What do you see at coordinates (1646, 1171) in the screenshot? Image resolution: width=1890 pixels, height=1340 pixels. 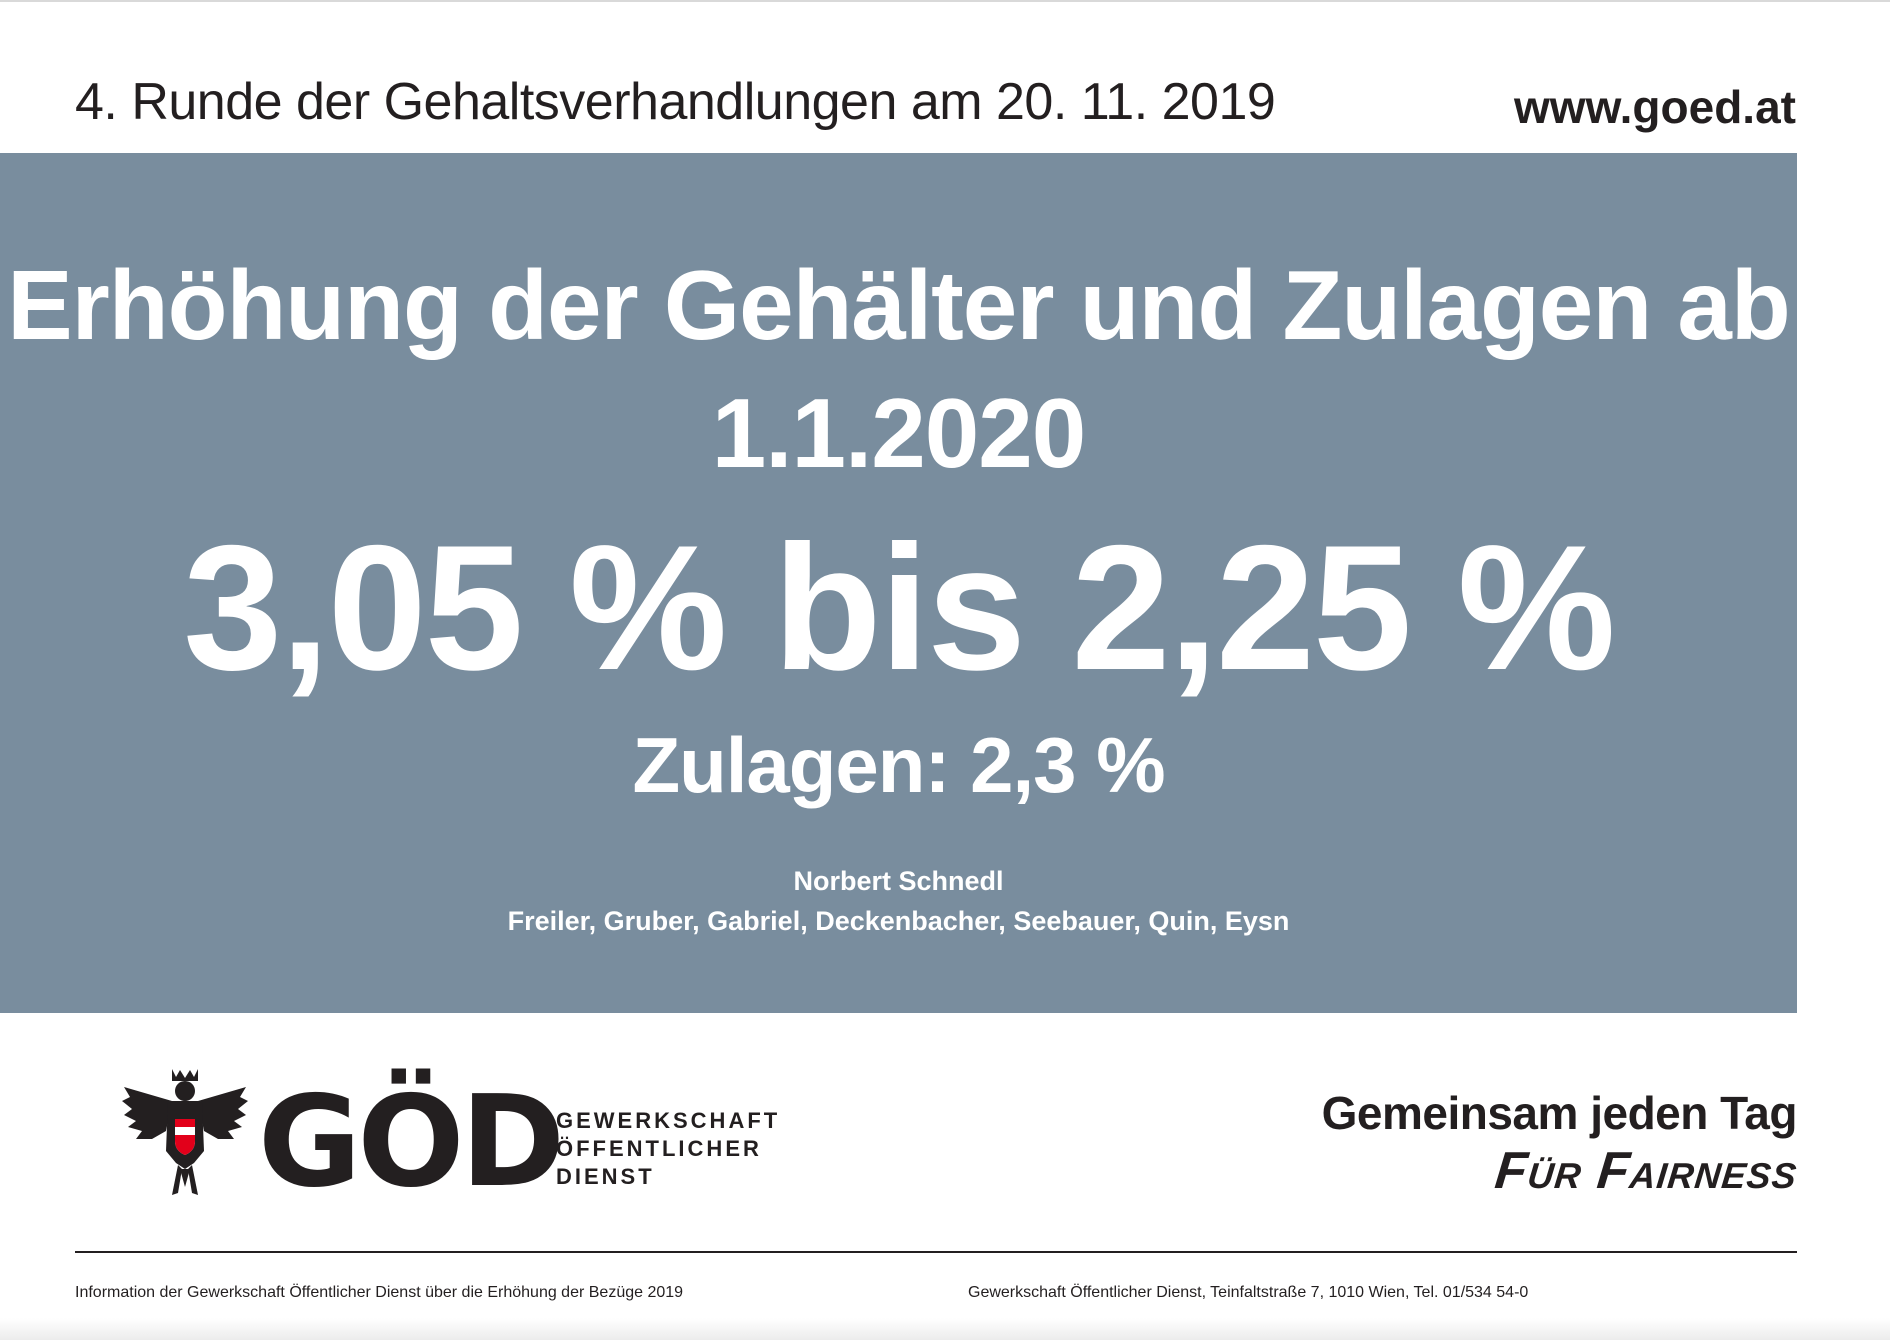 I see `slogan-line-2: Für Fairness` at bounding box center [1646, 1171].